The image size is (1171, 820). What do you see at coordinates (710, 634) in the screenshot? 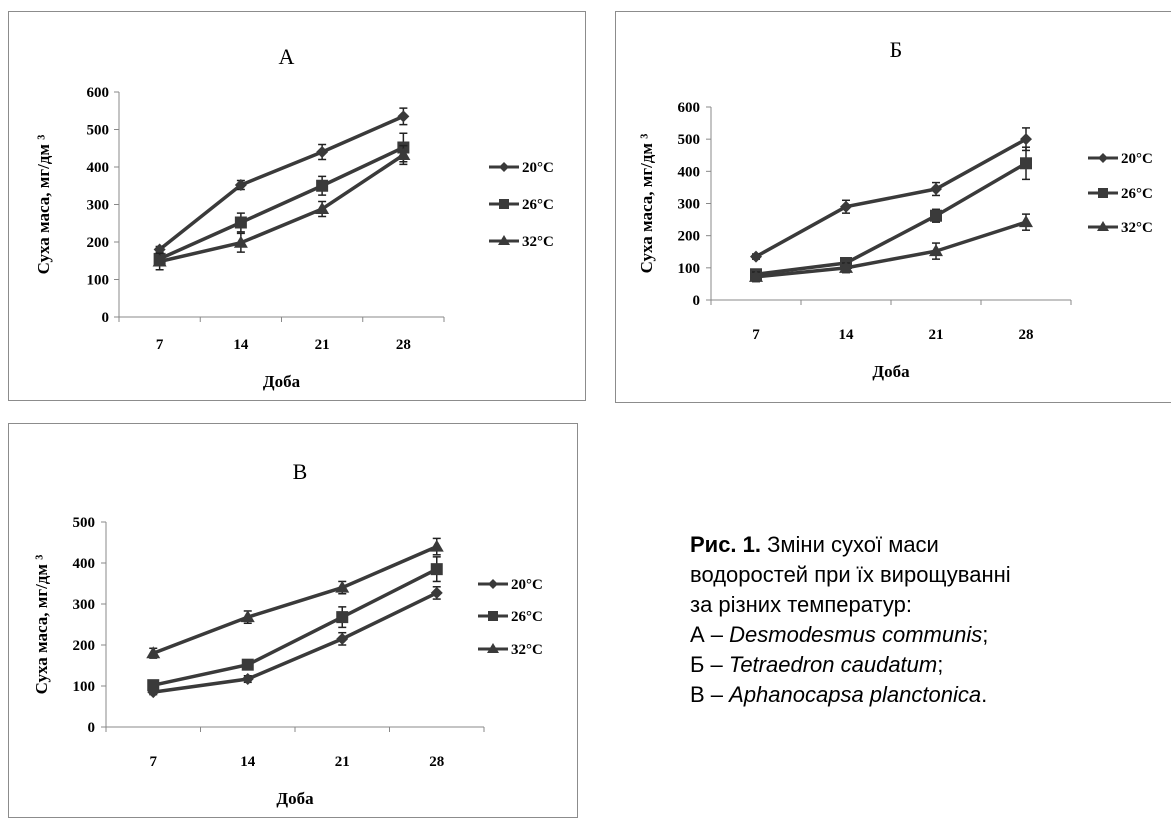
I see `caption-item-prefix: А –` at bounding box center [710, 634].